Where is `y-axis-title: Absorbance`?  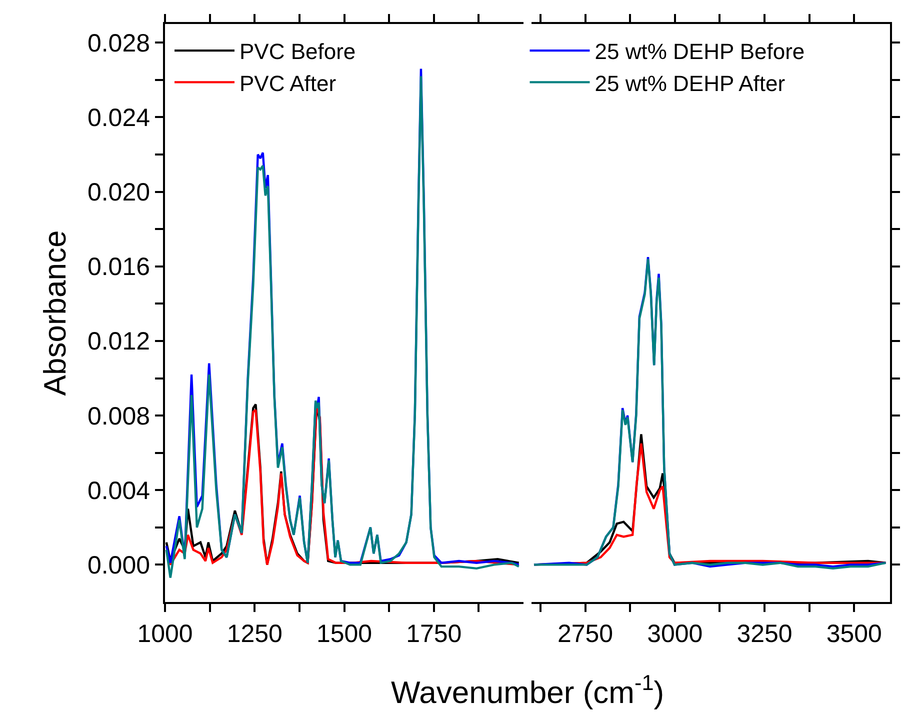
y-axis-title: Absorbance is located at coordinates (55, 313).